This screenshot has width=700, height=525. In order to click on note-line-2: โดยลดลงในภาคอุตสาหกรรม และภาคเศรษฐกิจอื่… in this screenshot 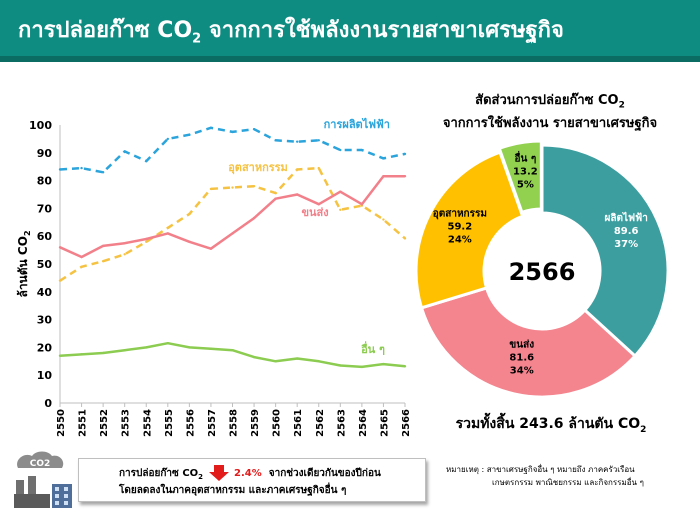, I will do `click(233, 490)`.